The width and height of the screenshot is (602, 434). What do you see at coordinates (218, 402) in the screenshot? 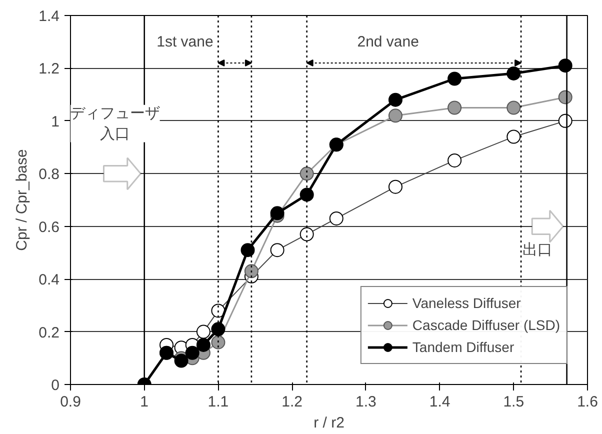
I see `x-tick-label: 1.1` at bounding box center [218, 402].